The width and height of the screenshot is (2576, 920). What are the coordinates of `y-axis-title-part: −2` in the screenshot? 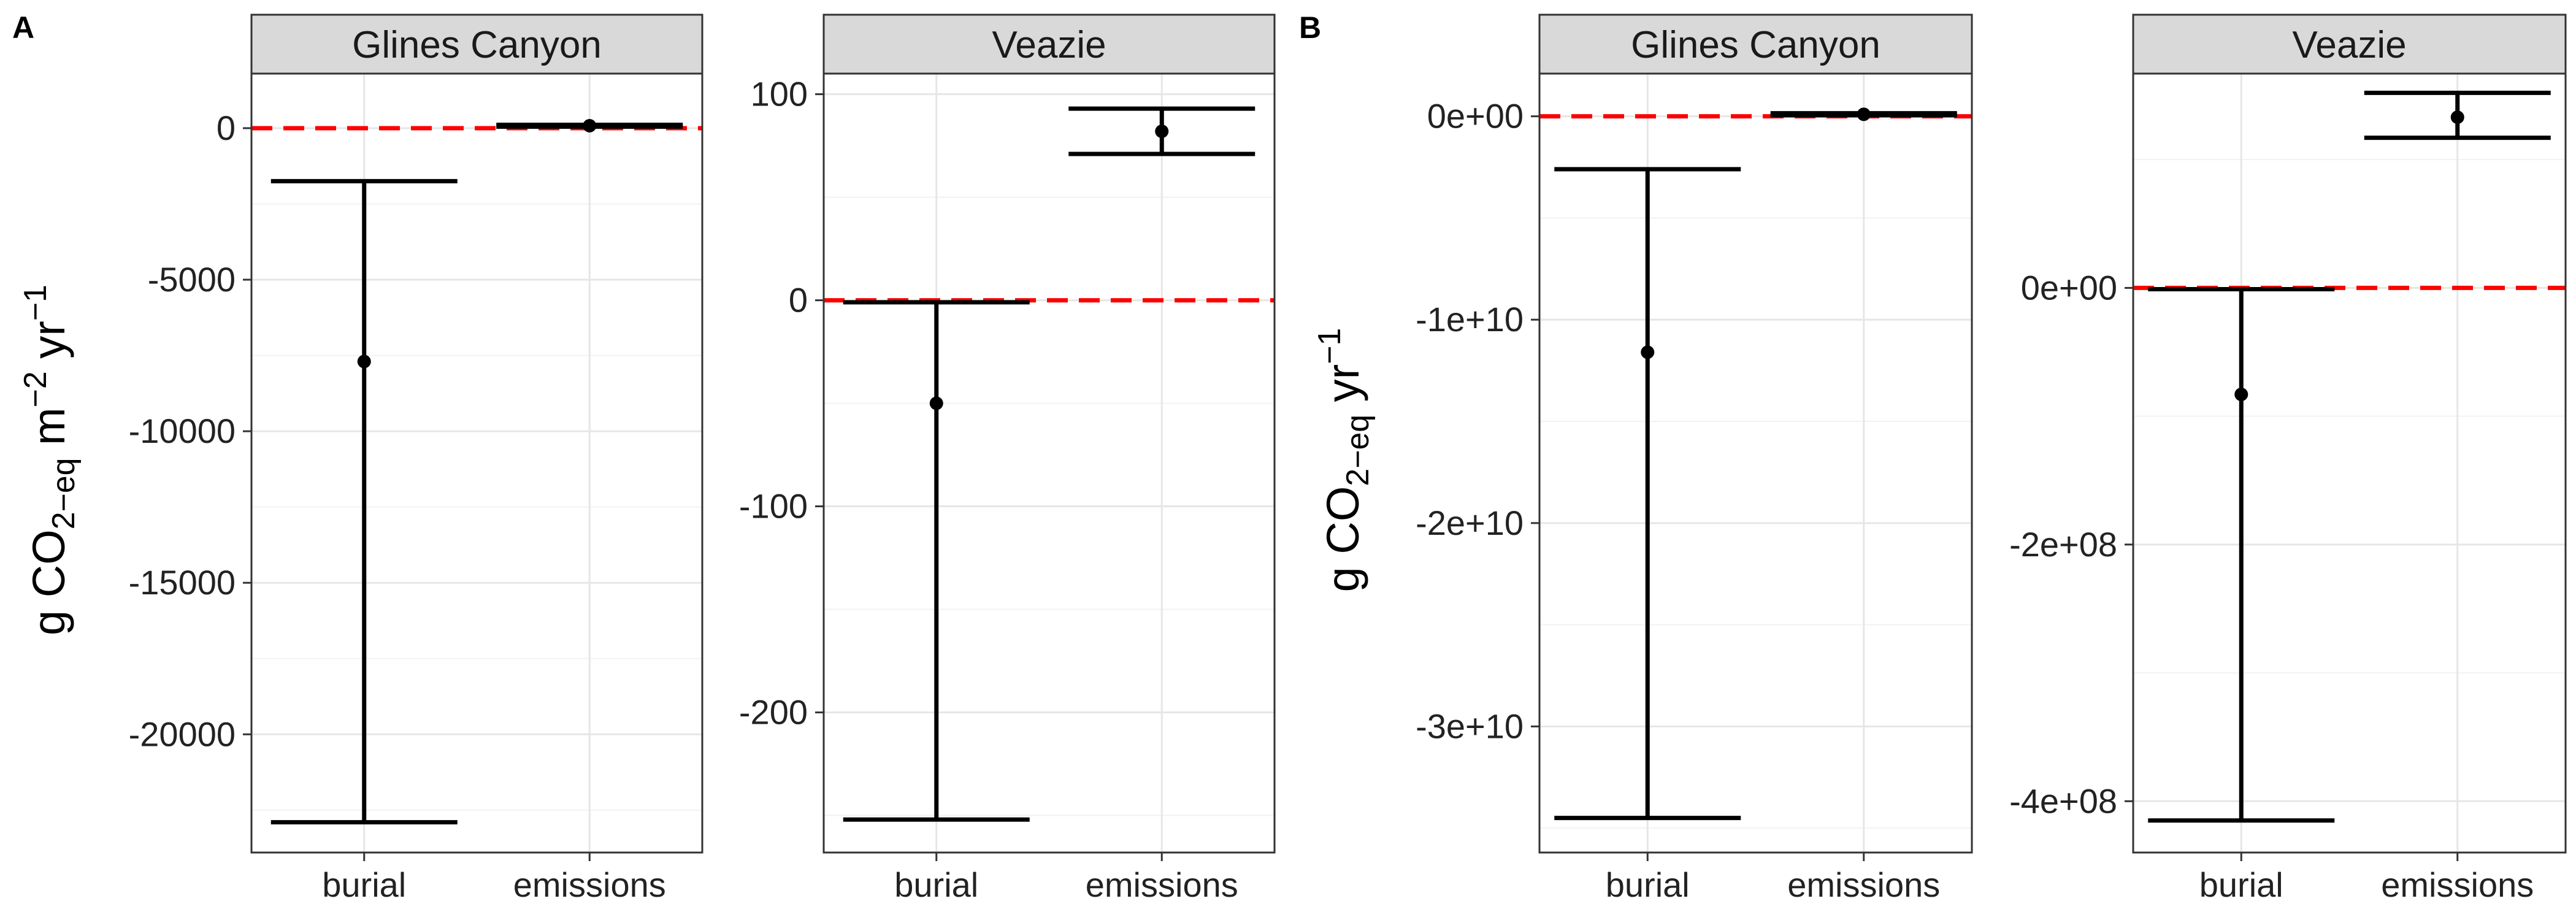 It's located at (35, 389).